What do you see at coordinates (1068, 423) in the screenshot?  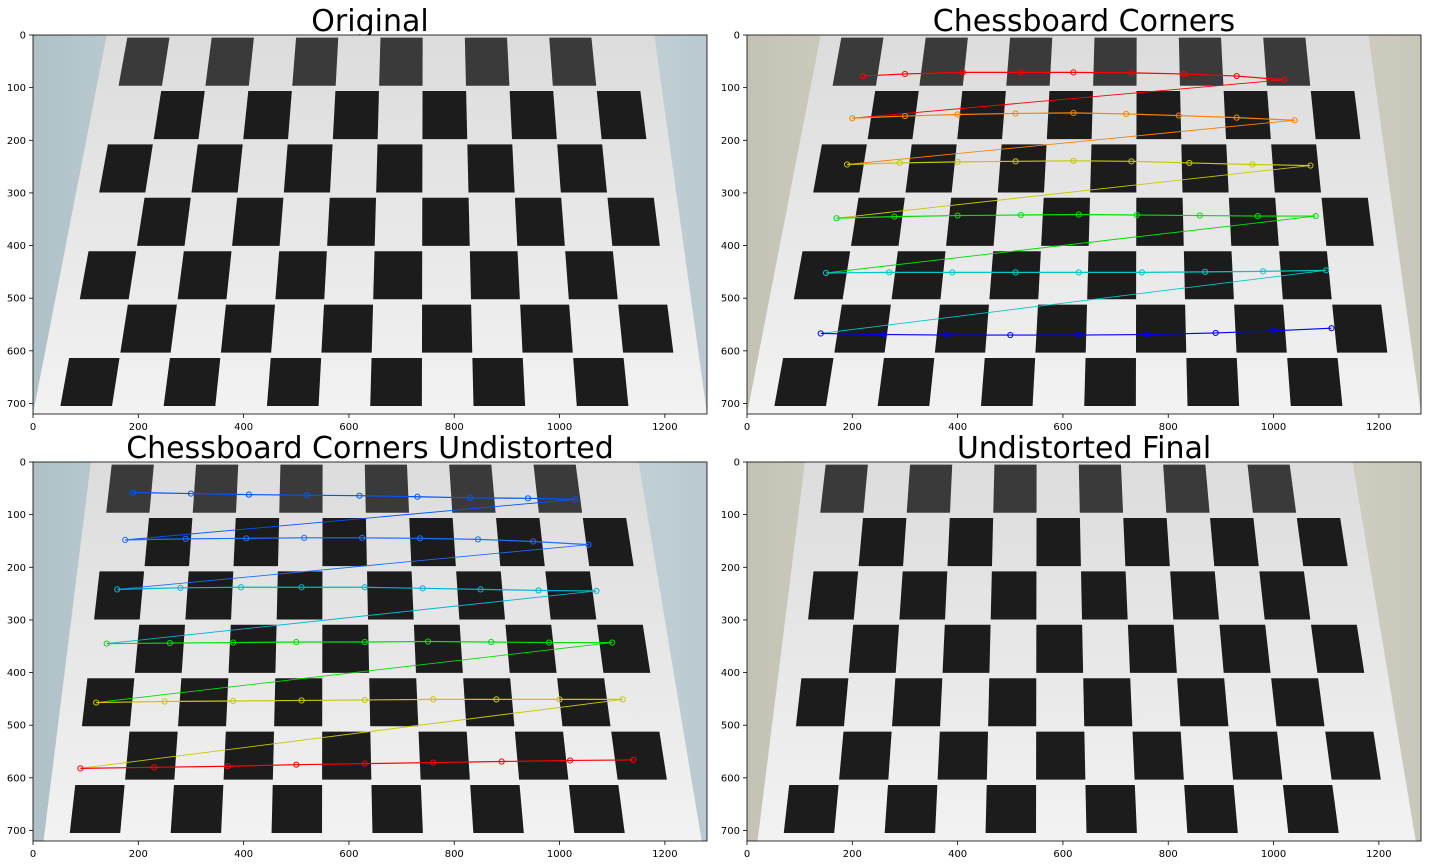 I see `x-axis: 0 200 400 600 800 1000 1200` at bounding box center [1068, 423].